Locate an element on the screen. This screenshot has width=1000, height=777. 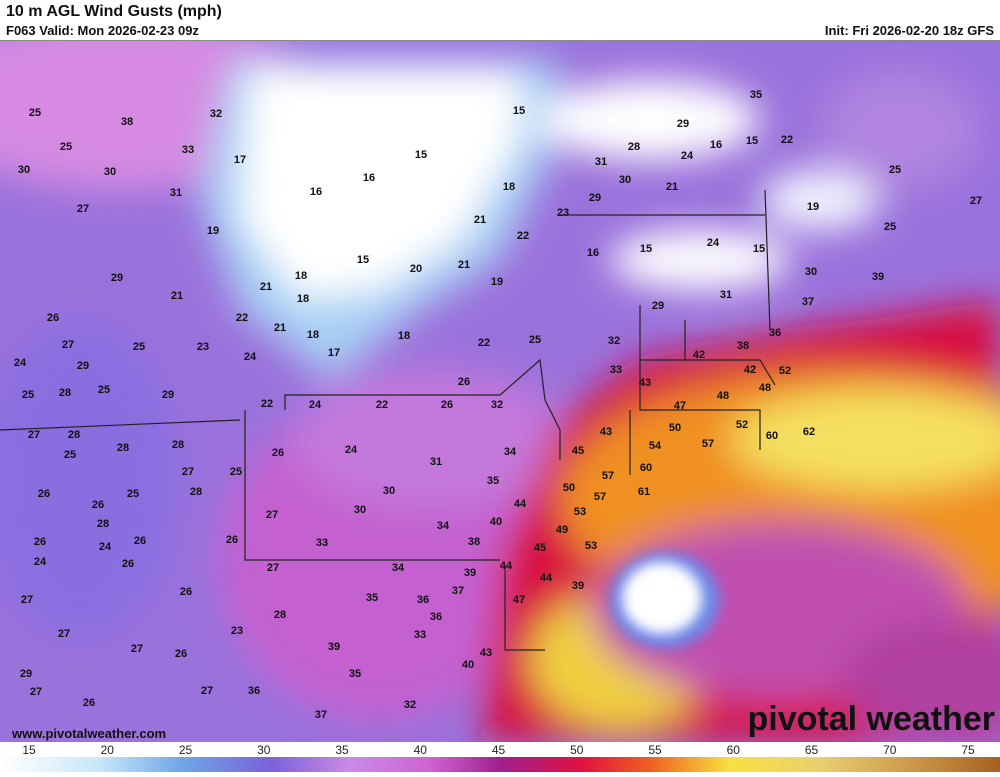
gust-label: 32 is located at coordinates (497, 405).